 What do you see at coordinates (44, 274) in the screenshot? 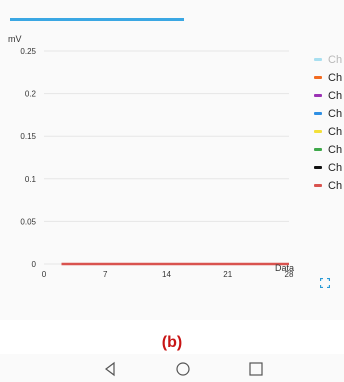
I see `x-tick-label: 0` at bounding box center [44, 274].